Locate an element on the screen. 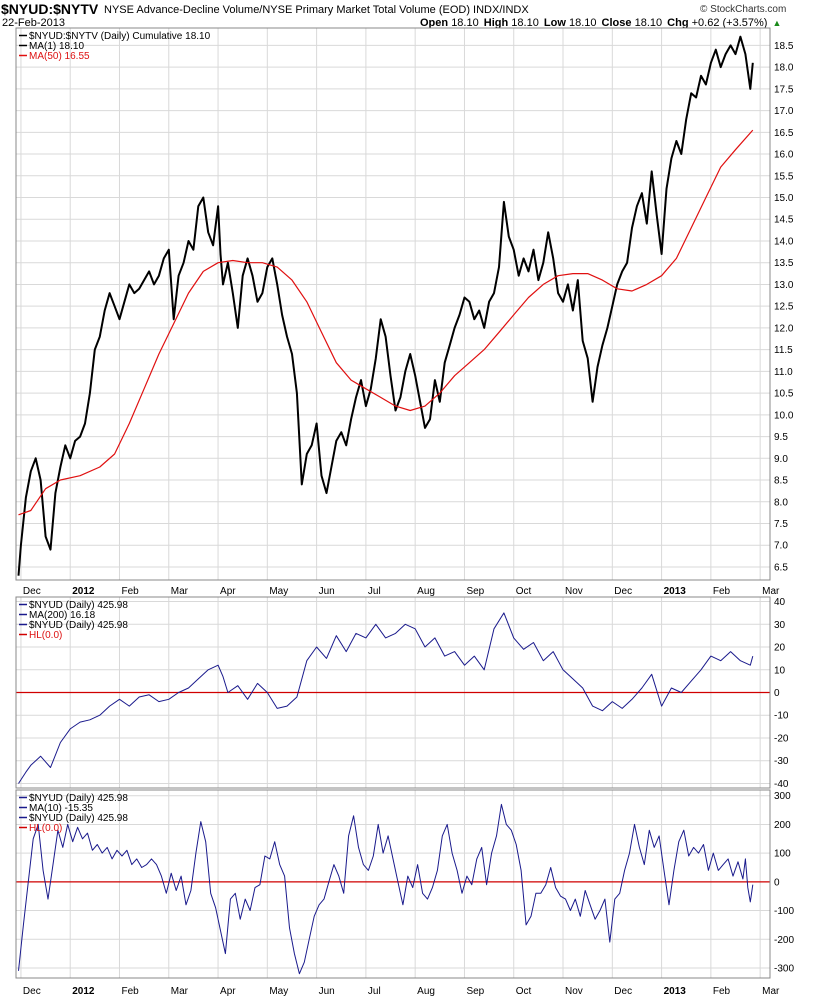 This screenshot has height=1000, width=820. y-tick-label: 300 is located at coordinates (782, 796).